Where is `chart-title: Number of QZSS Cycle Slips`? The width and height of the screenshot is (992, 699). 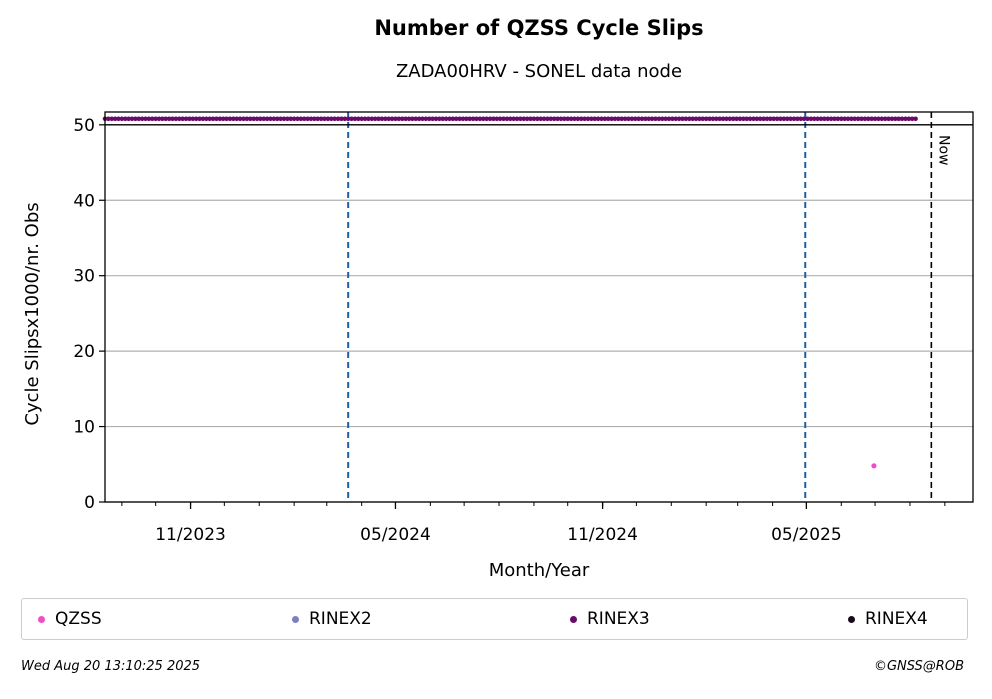
chart-title: Number of QZSS Cycle Slips is located at coordinates (539, 28).